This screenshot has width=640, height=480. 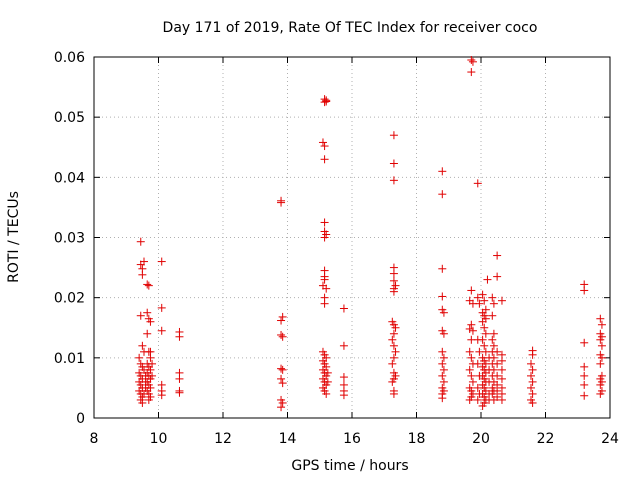 What do you see at coordinates (69, 118) in the screenshot?
I see `y-tick-label: 0.05` at bounding box center [69, 118].